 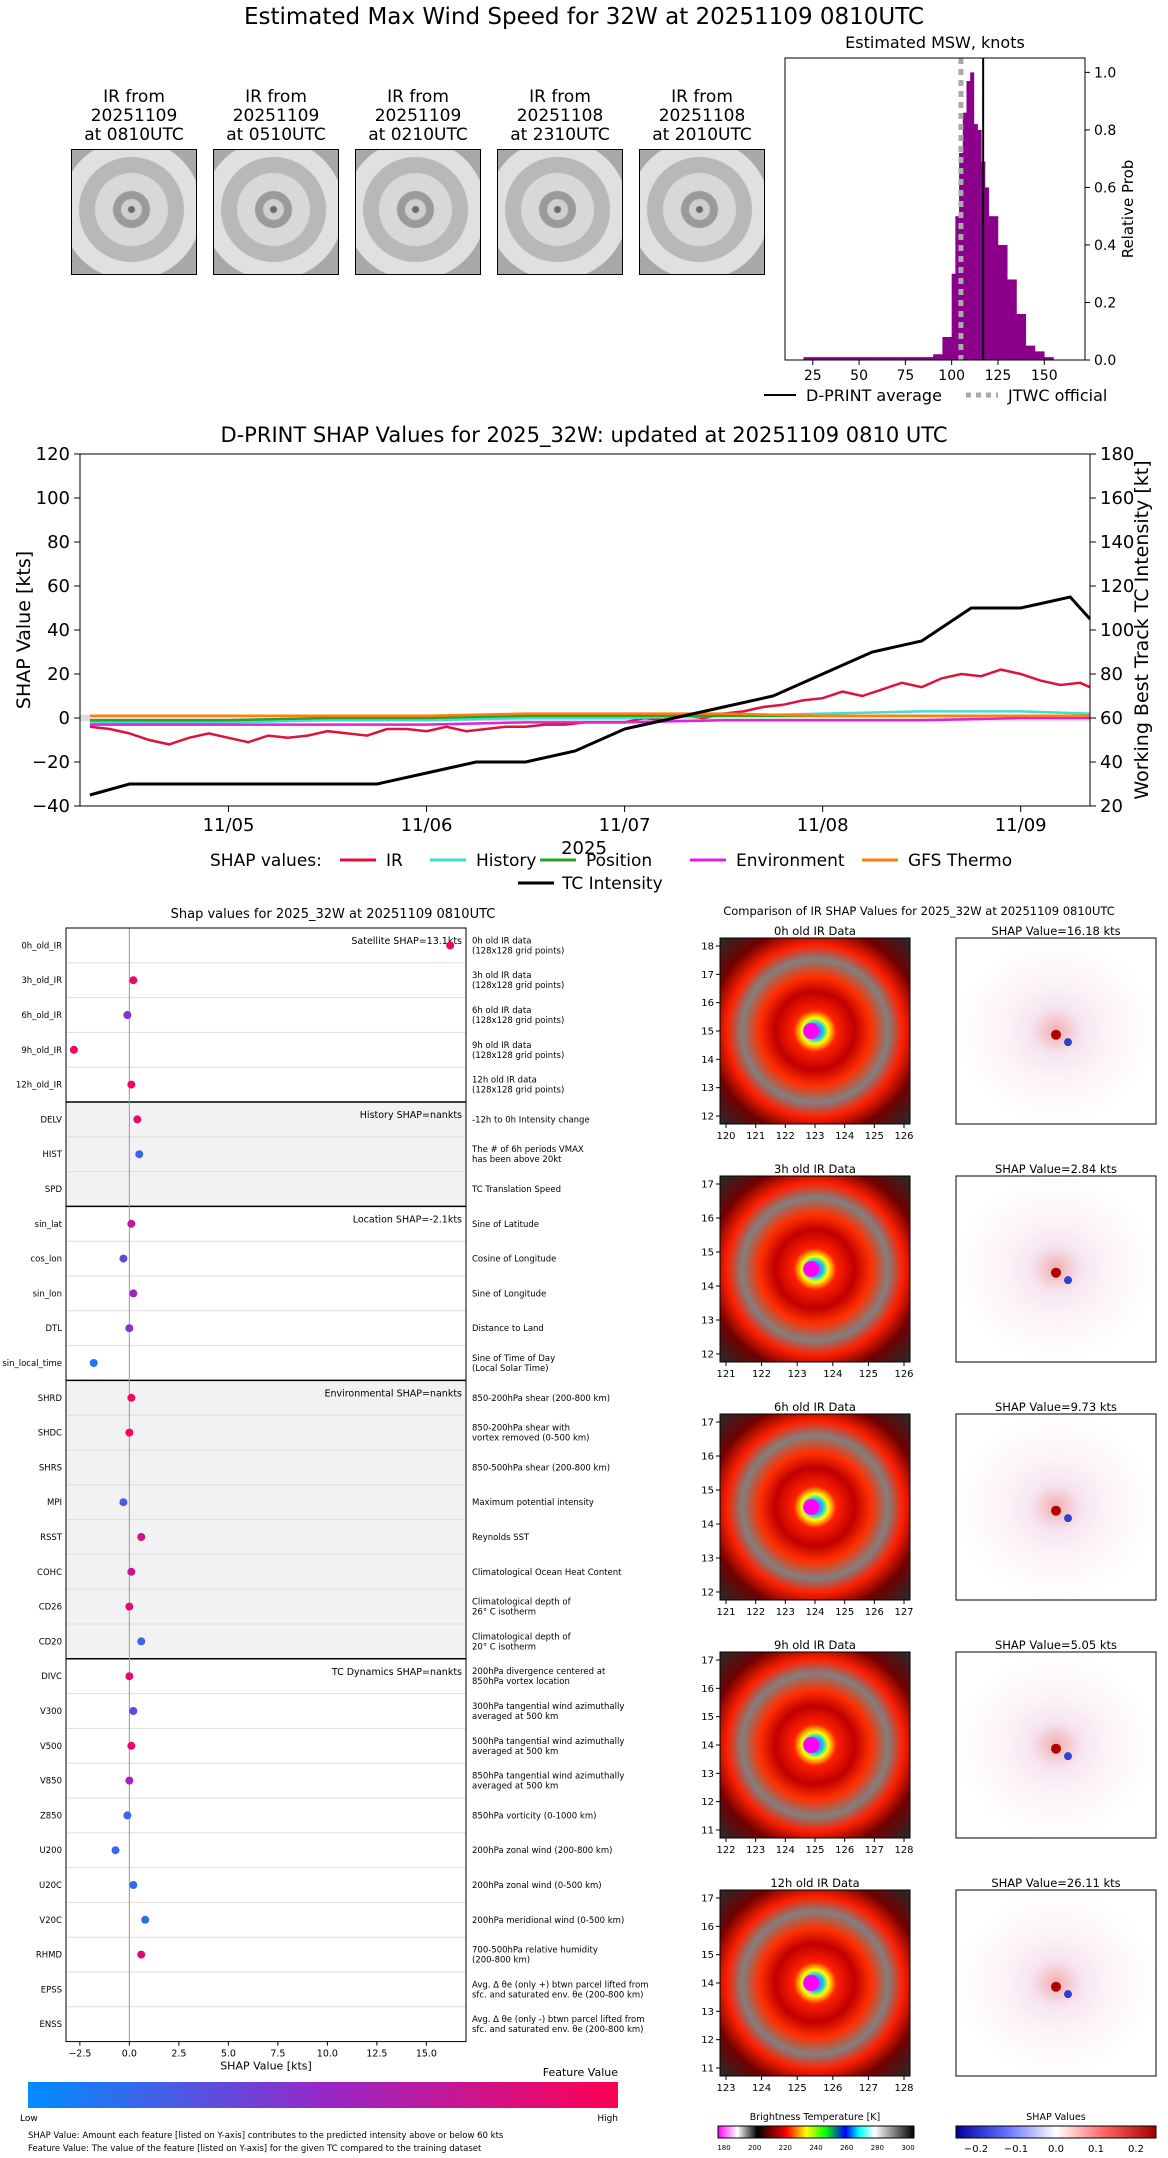 I want to click on msw-x-tick-label: 150, so click(x=1044, y=376).